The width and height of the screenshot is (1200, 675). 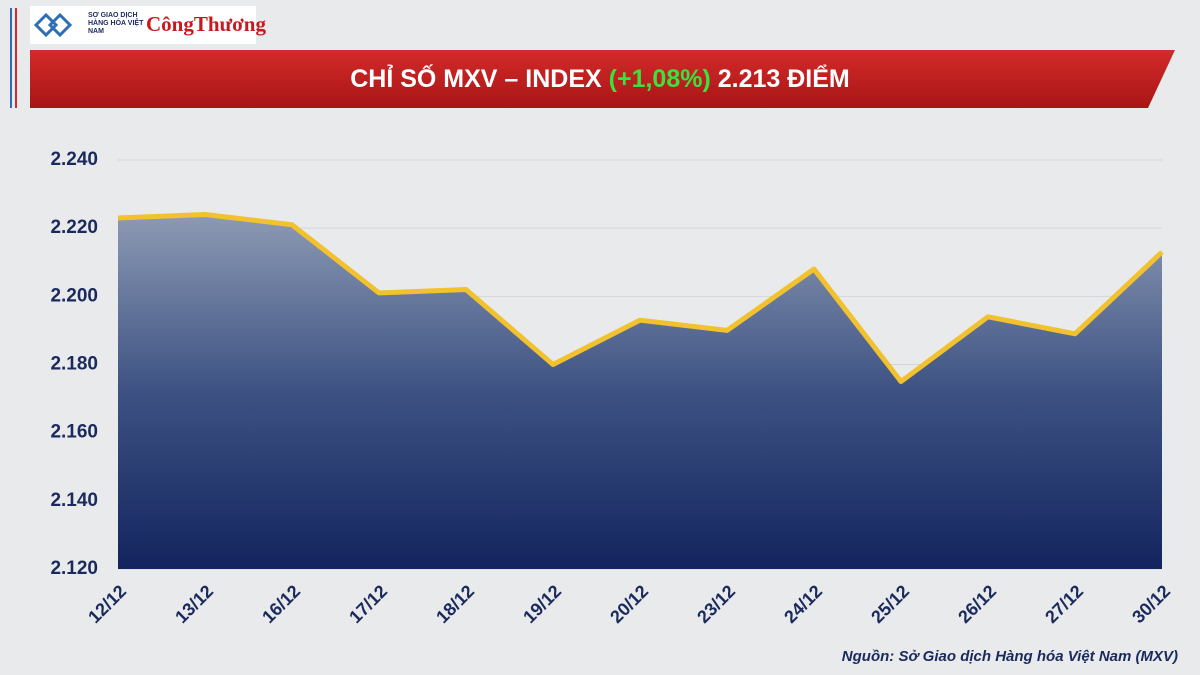 I want to click on title-change: (+1,08%), so click(x=660, y=79).